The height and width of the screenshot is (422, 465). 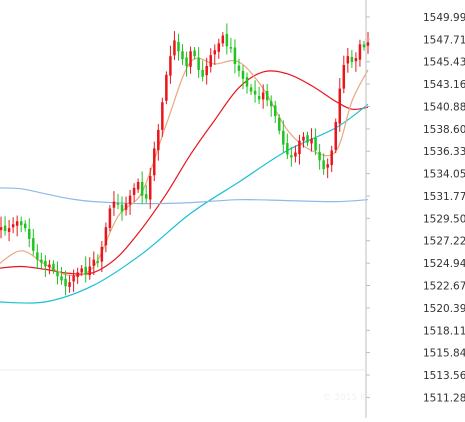 I want to click on y-tick-label: 1511.28, so click(x=444, y=398).